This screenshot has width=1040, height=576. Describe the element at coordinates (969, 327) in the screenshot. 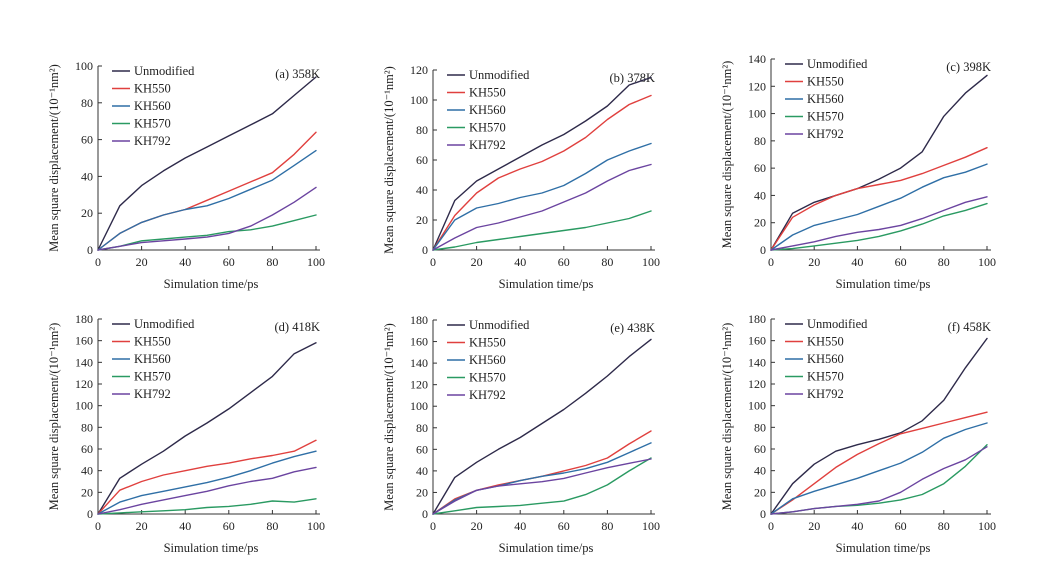

I see `panel-label: (f) 458K` at that location.